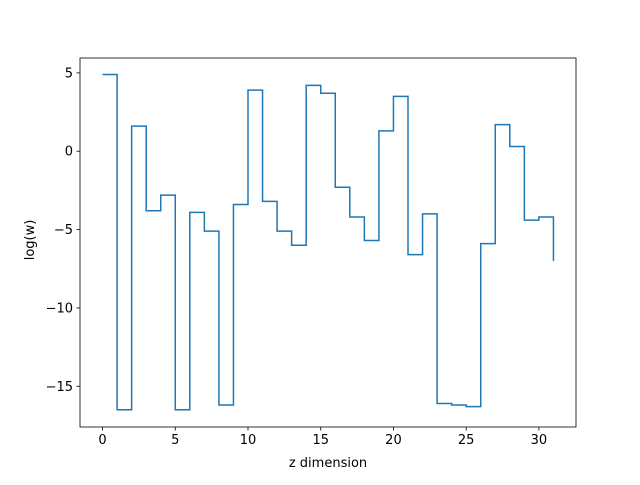 This screenshot has width=640, height=485. What do you see at coordinates (59, 308) in the screenshot?
I see `y-tick-label-3: −10` at bounding box center [59, 308].